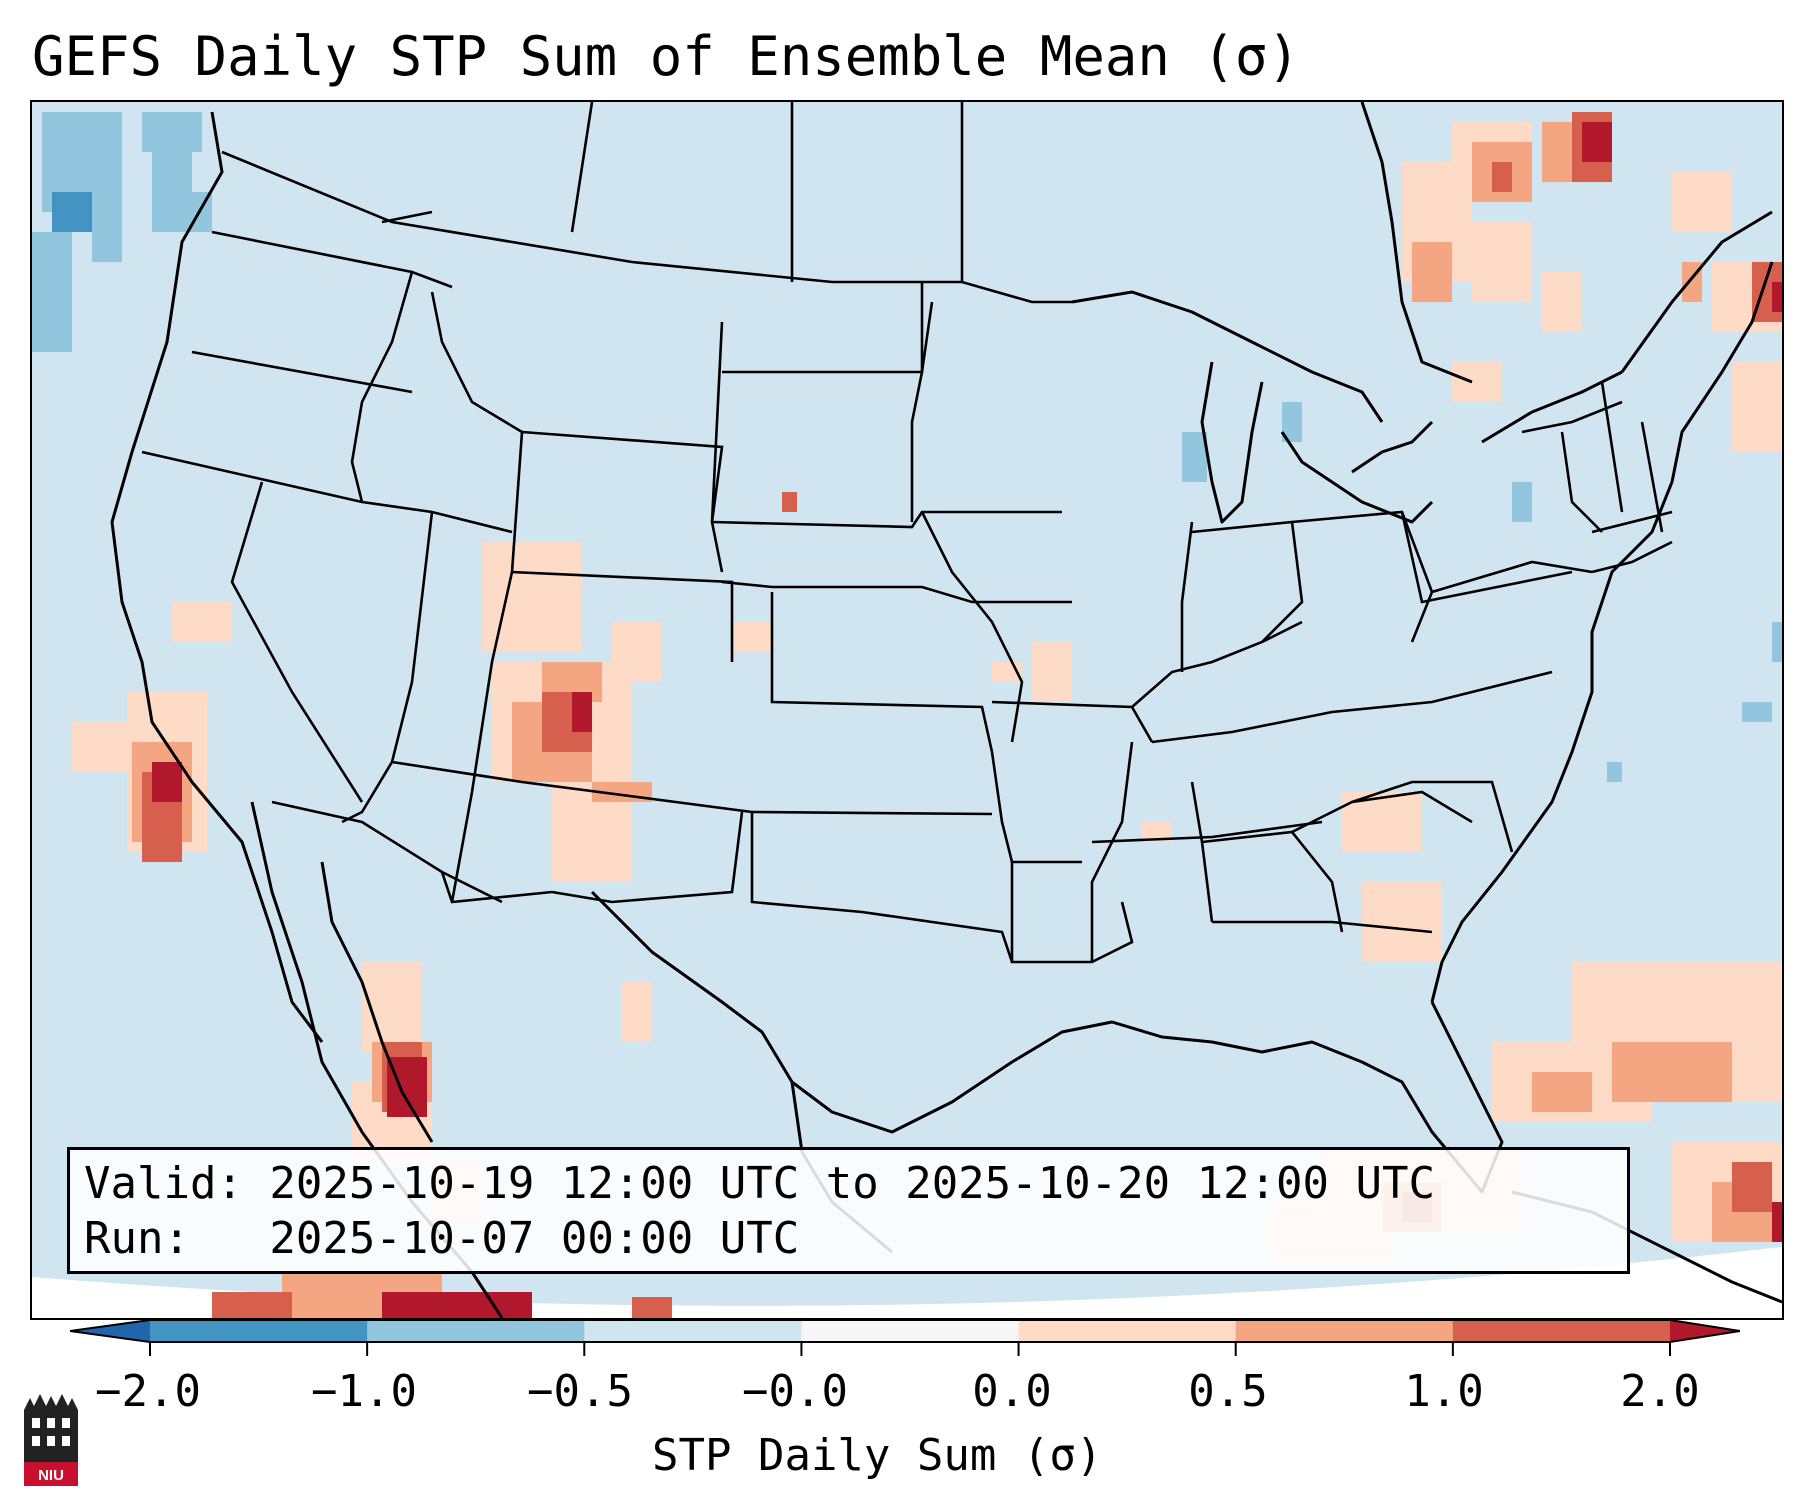 The height and width of the screenshot is (1506, 1803). Describe the element at coordinates (442, 1238) in the screenshot. I see `run-time-text: Run: 2025-10-07 00:00 UTC` at that location.